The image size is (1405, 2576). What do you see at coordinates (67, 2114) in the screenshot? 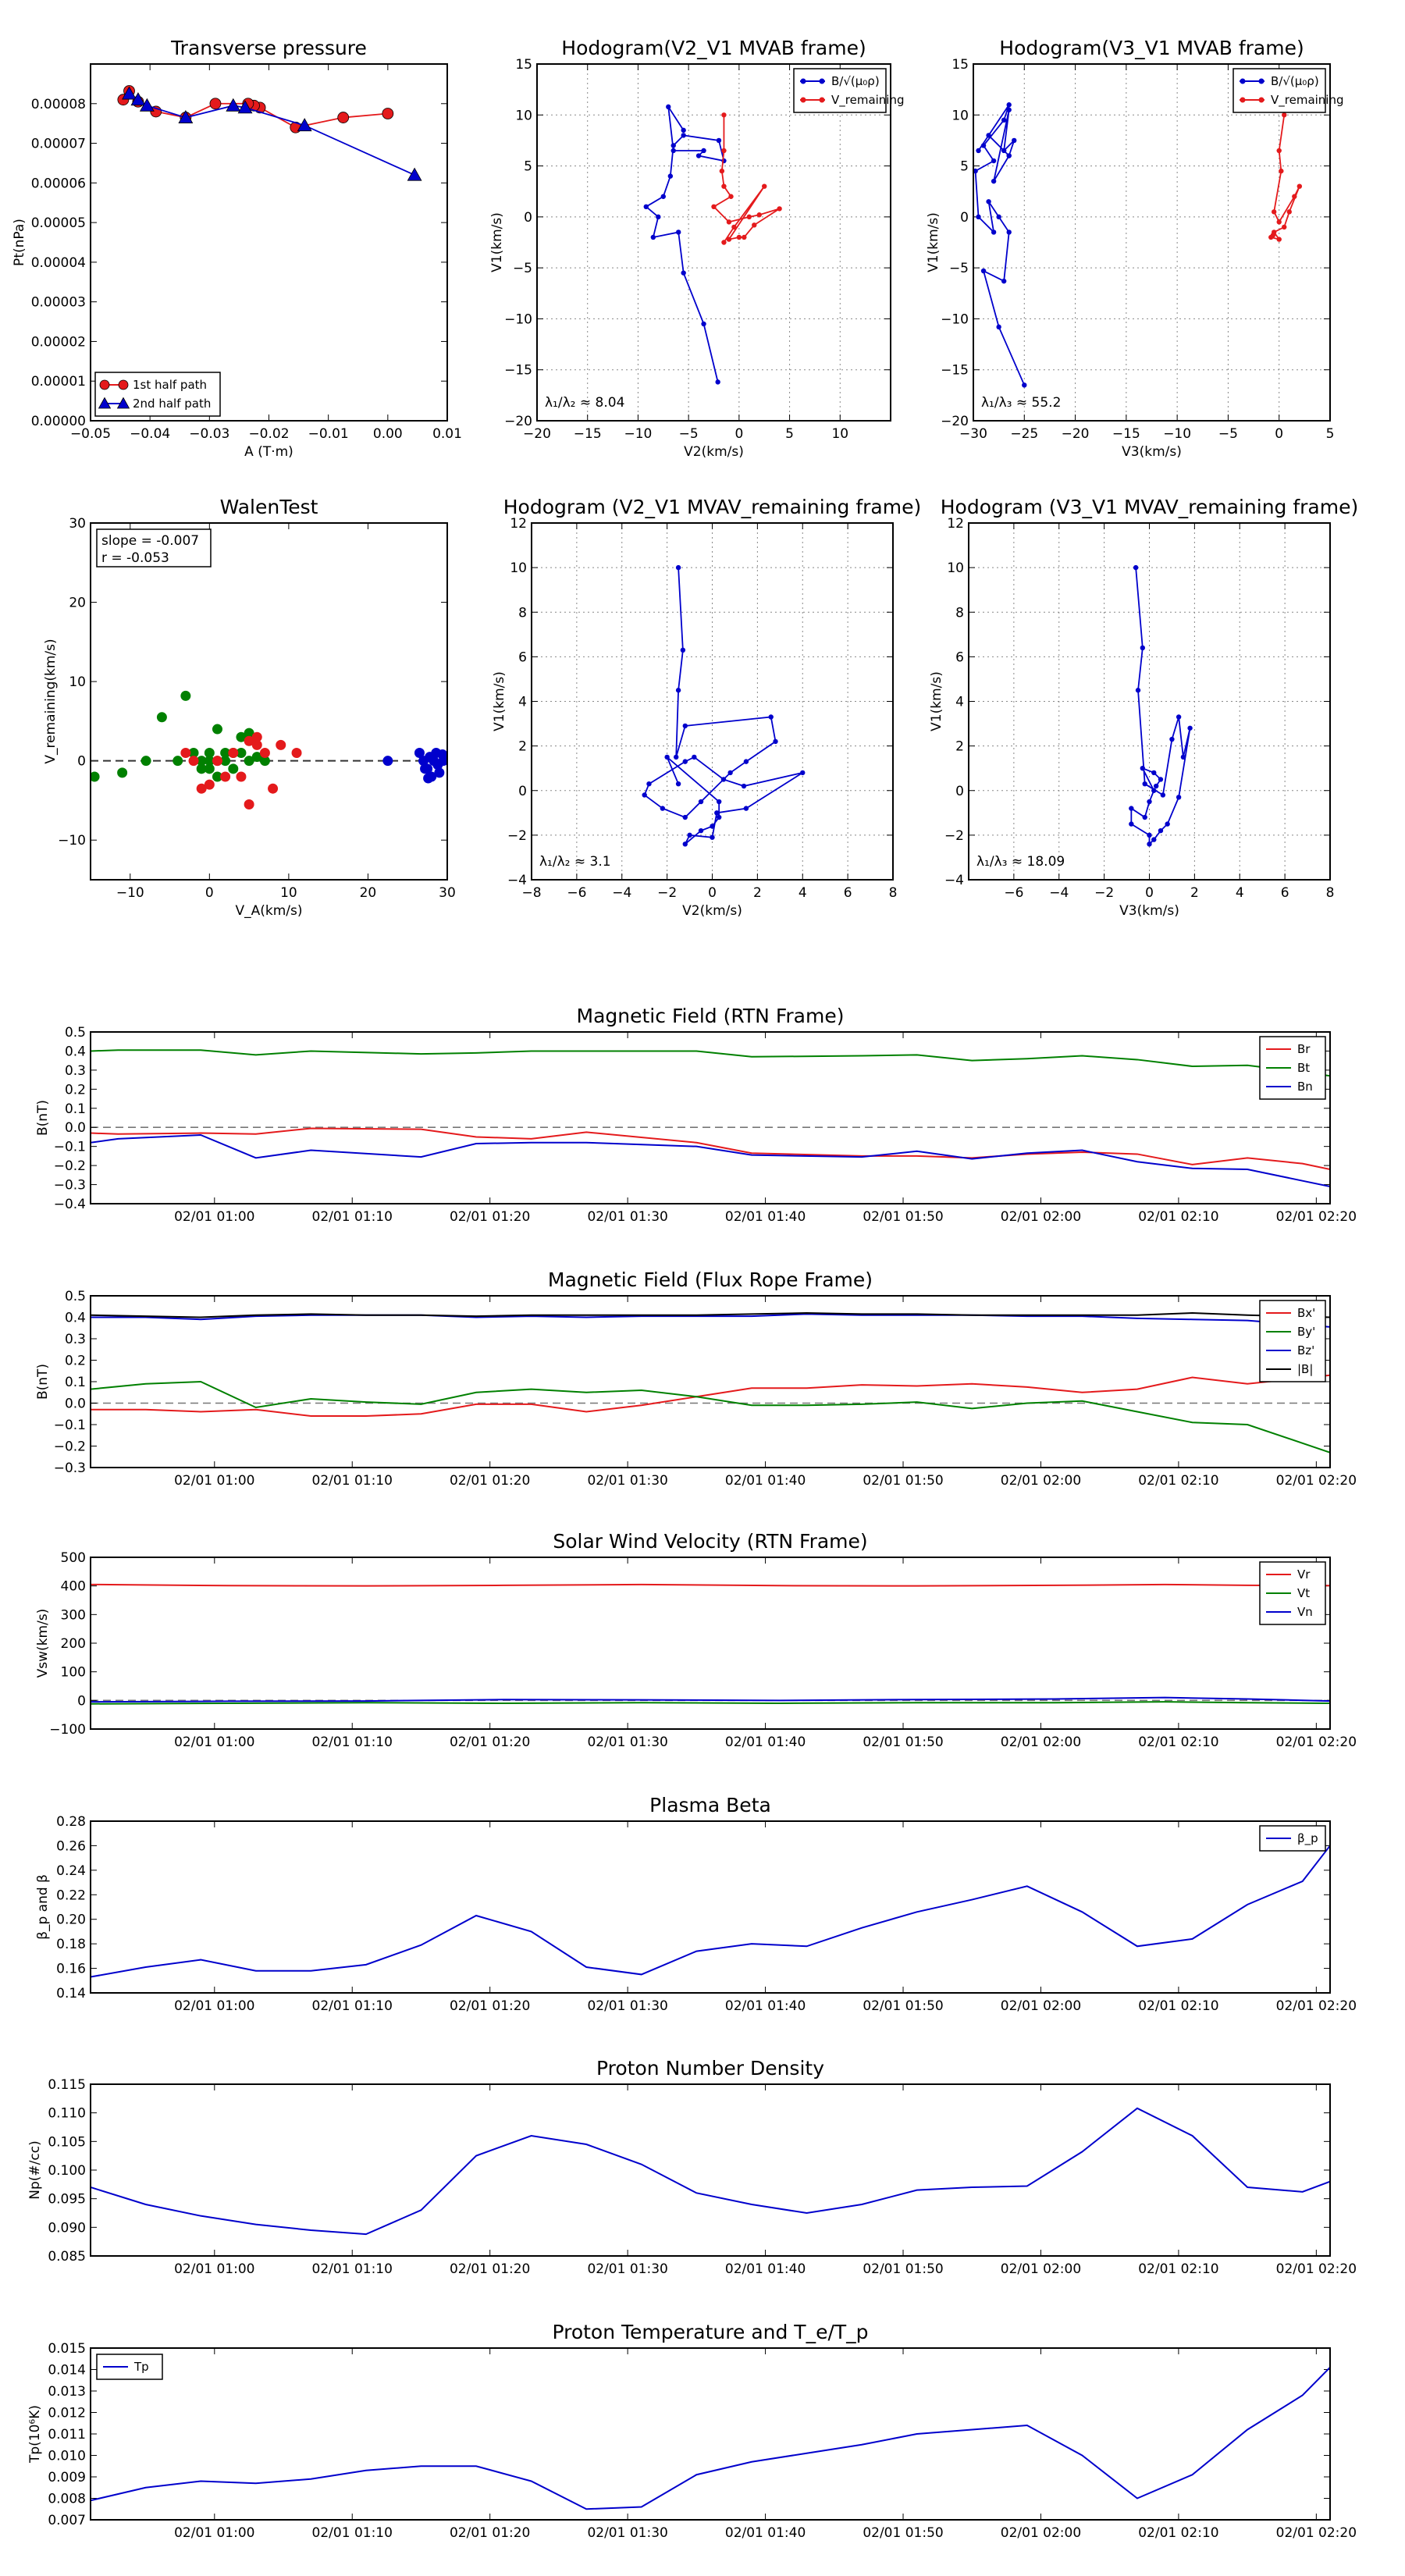
I see `y-tick-label: 0.110` at bounding box center [67, 2114].